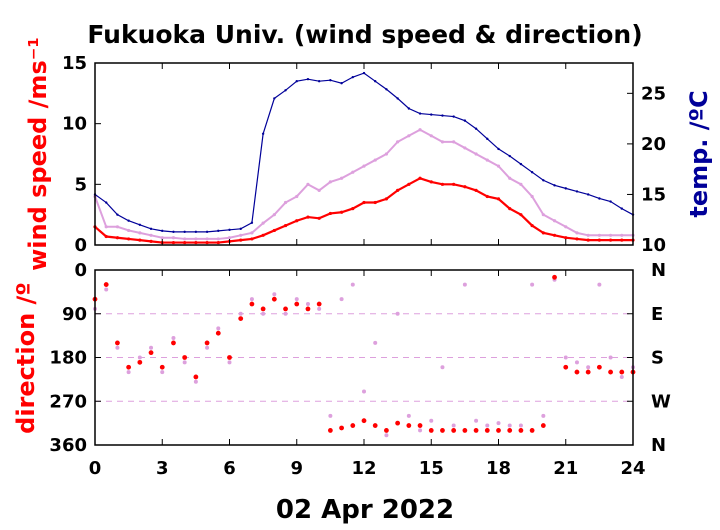  What do you see at coordinates (74, 63) in the screenshot?
I see `wind-speed-tick-label: 15` at bounding box center [74, 63].